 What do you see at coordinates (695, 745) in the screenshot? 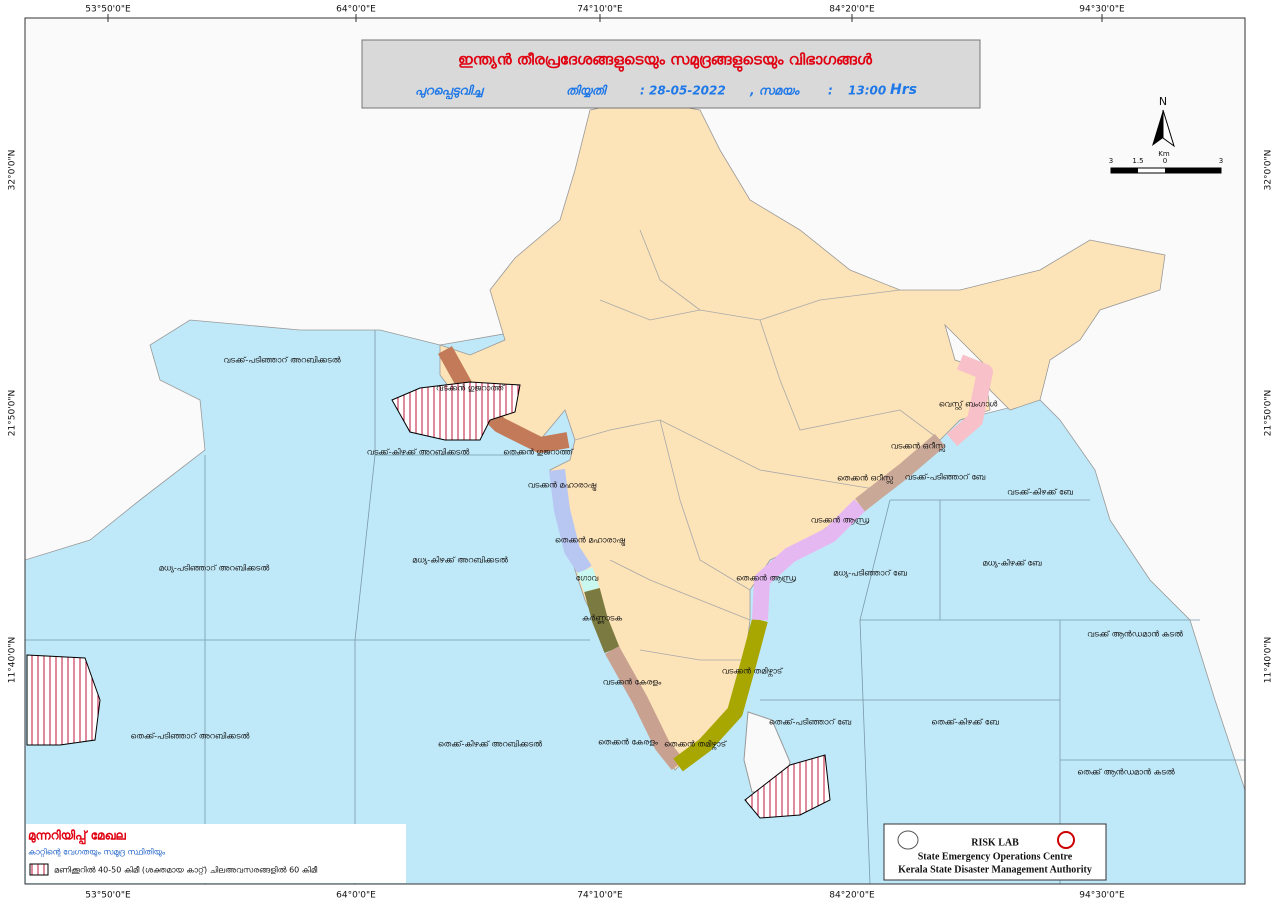
I see `coastal-zone-label: തെക്കൻ തമിഴ്നാട്` at bounding box center [695, 745].